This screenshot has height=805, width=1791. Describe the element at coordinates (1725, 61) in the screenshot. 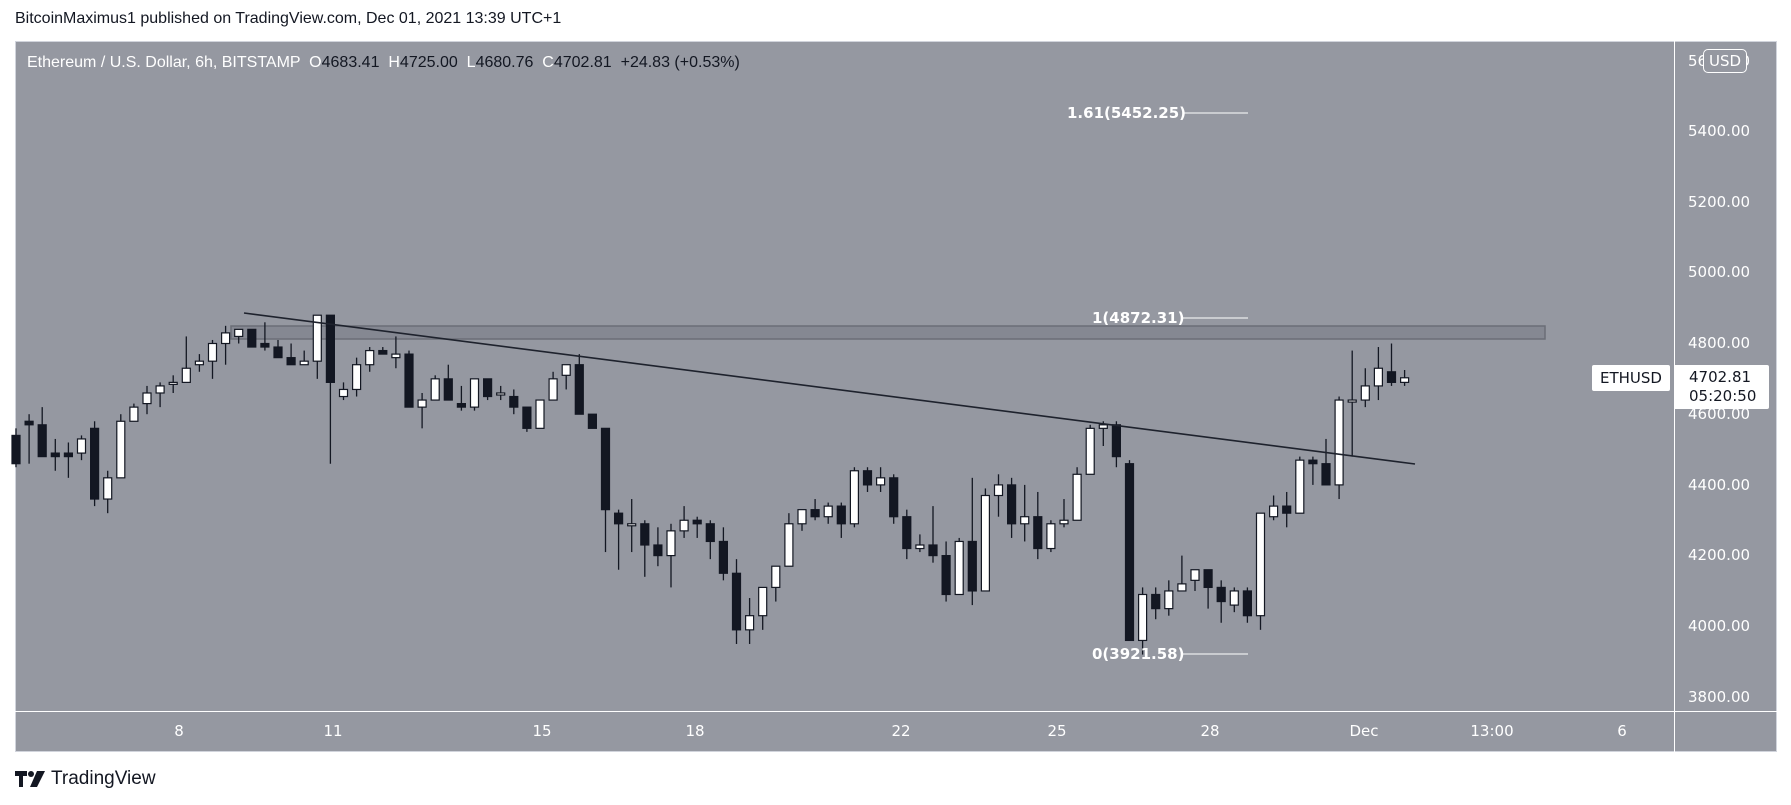

I see `currency-button: USD` at that location.